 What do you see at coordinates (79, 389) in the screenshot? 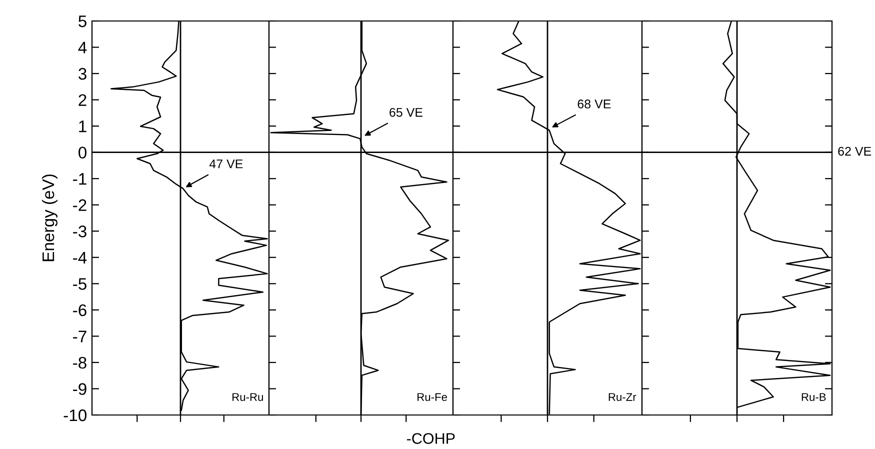
I see `y-tick-label: -9` at bounding box center [79, 389].